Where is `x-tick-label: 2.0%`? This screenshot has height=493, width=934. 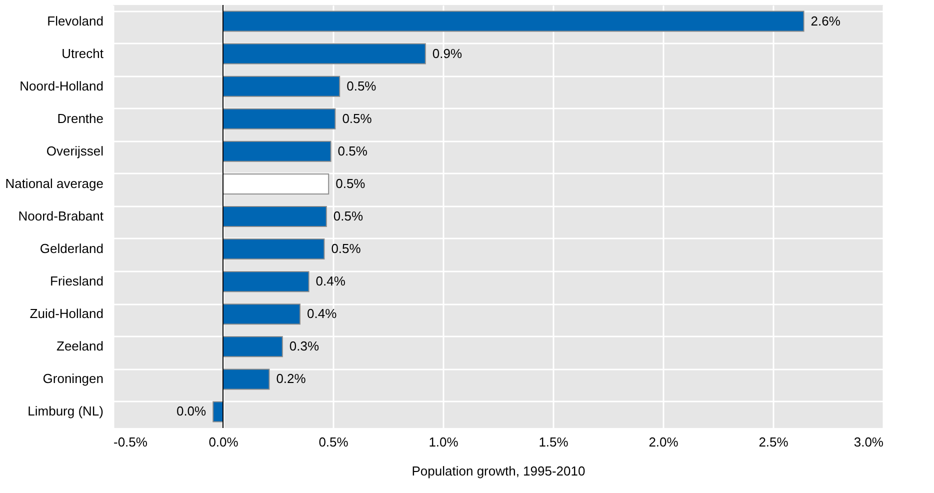
x-tick-label: 2.0% is located at coordinates (663, 442).